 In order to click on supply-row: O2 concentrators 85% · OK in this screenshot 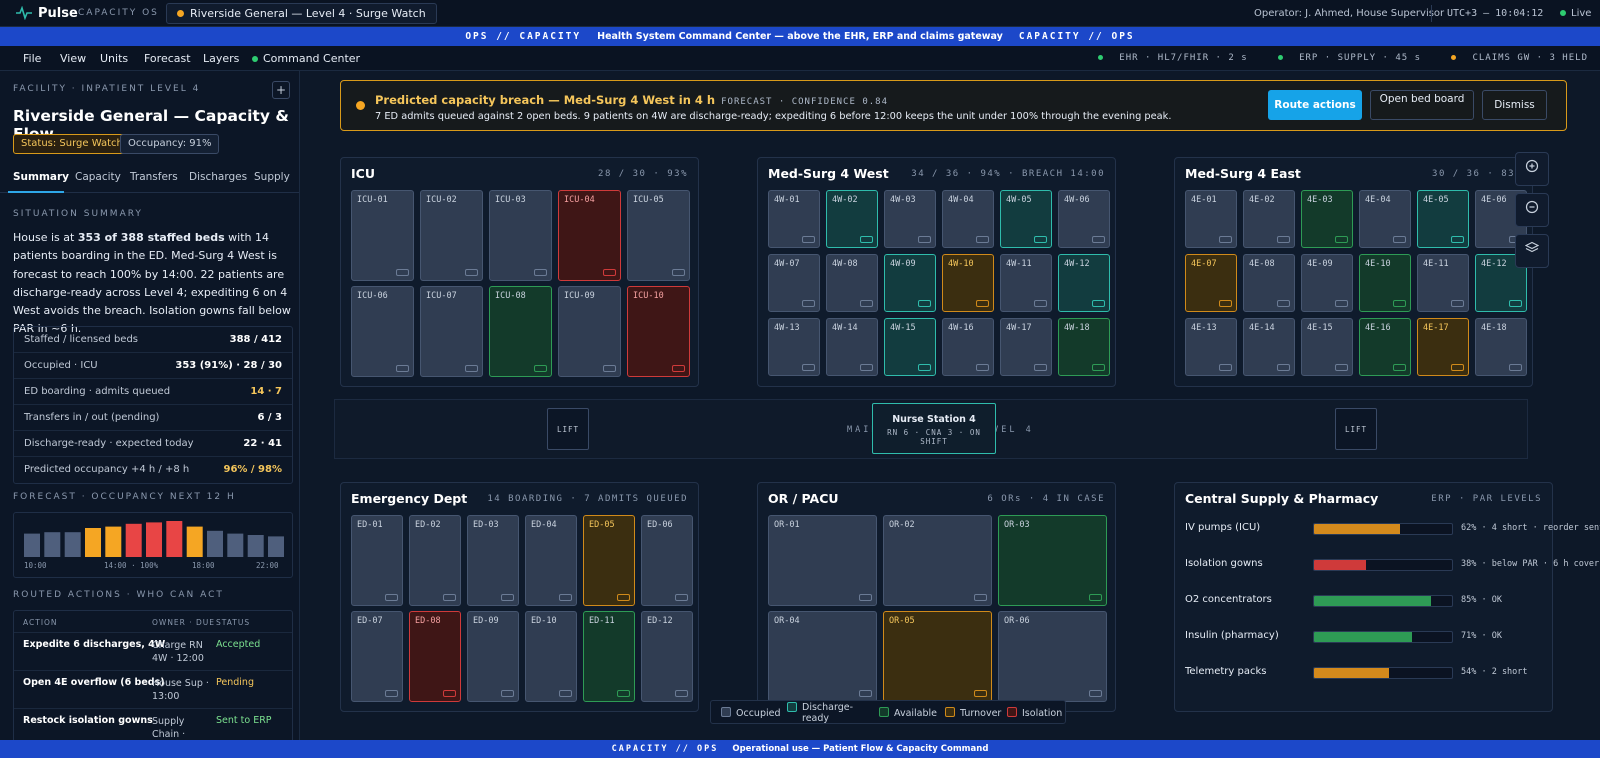, I will do `click(1357, 601)`.